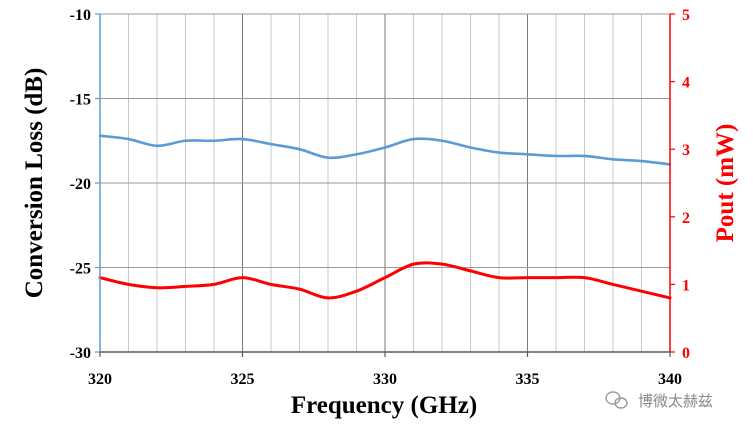  I want to click on y-right-tick-label: 5, so click(686, 15).